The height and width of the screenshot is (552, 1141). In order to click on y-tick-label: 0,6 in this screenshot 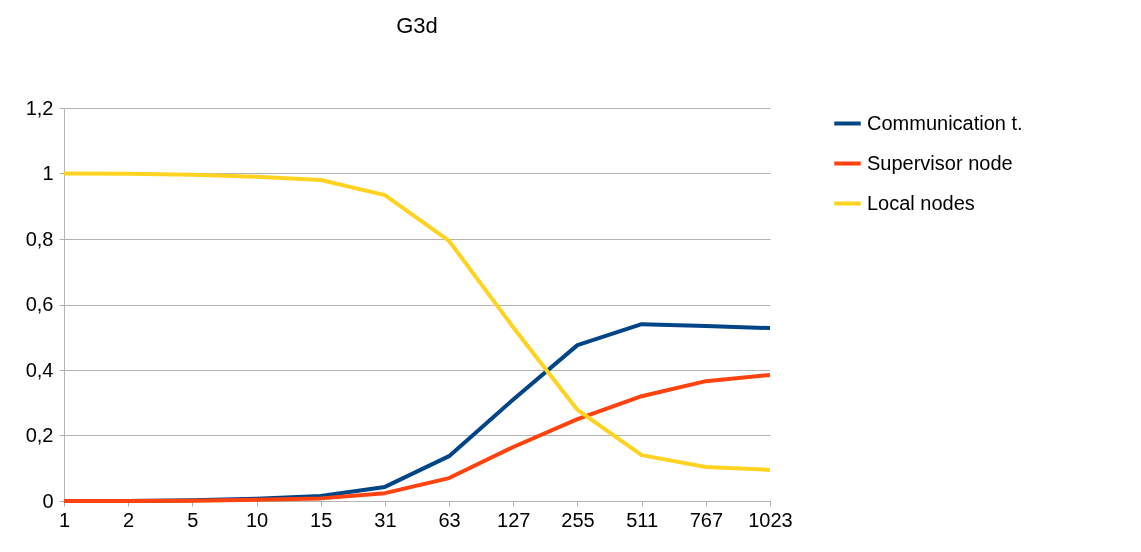, I will do `click(39, 304)`.